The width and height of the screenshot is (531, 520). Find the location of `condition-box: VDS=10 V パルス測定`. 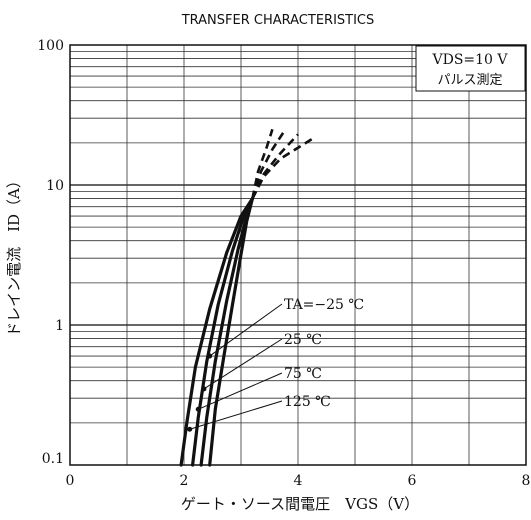

condition-box: VDS=10 V パルス測定 is located at coordinates (470, 68).